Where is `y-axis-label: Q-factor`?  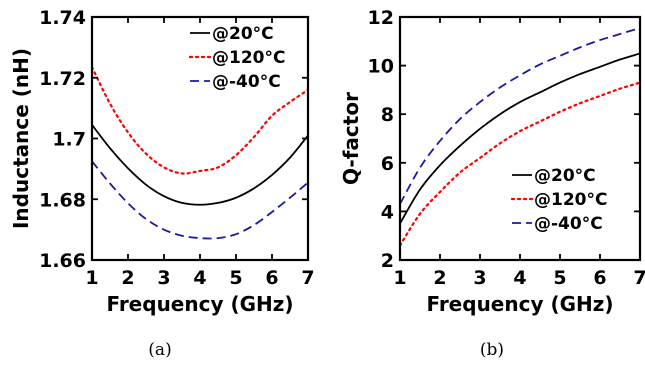
y-axis-label: Q-factor is located at coordinates (351, 138).